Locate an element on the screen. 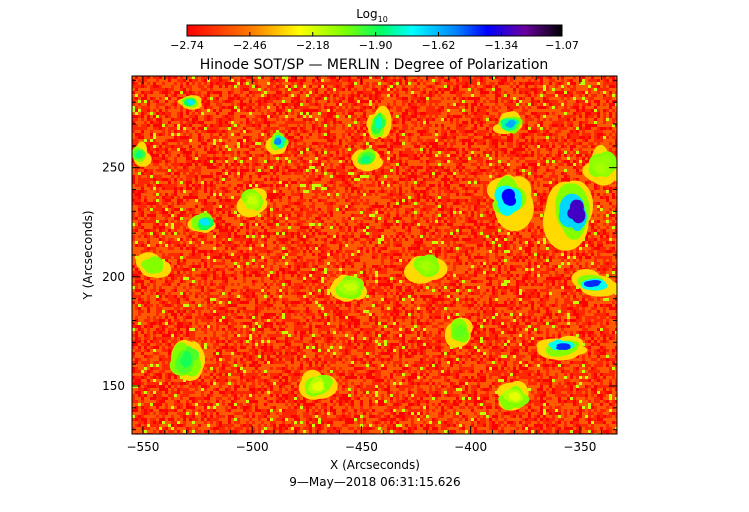  colorbar is located at coordinates (374, 30).